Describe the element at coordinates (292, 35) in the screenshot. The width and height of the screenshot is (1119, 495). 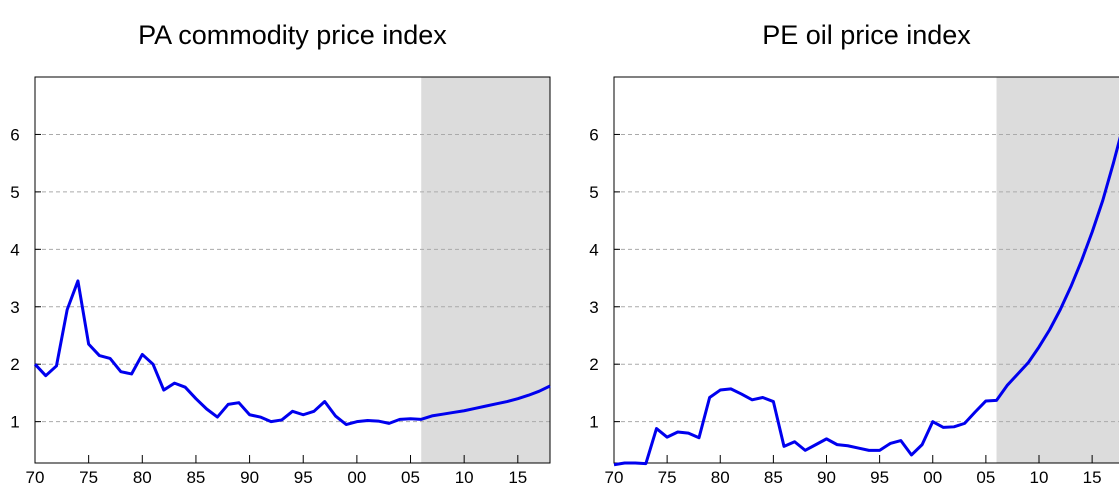
I see `chart-title: PA commodity price index` at that location.